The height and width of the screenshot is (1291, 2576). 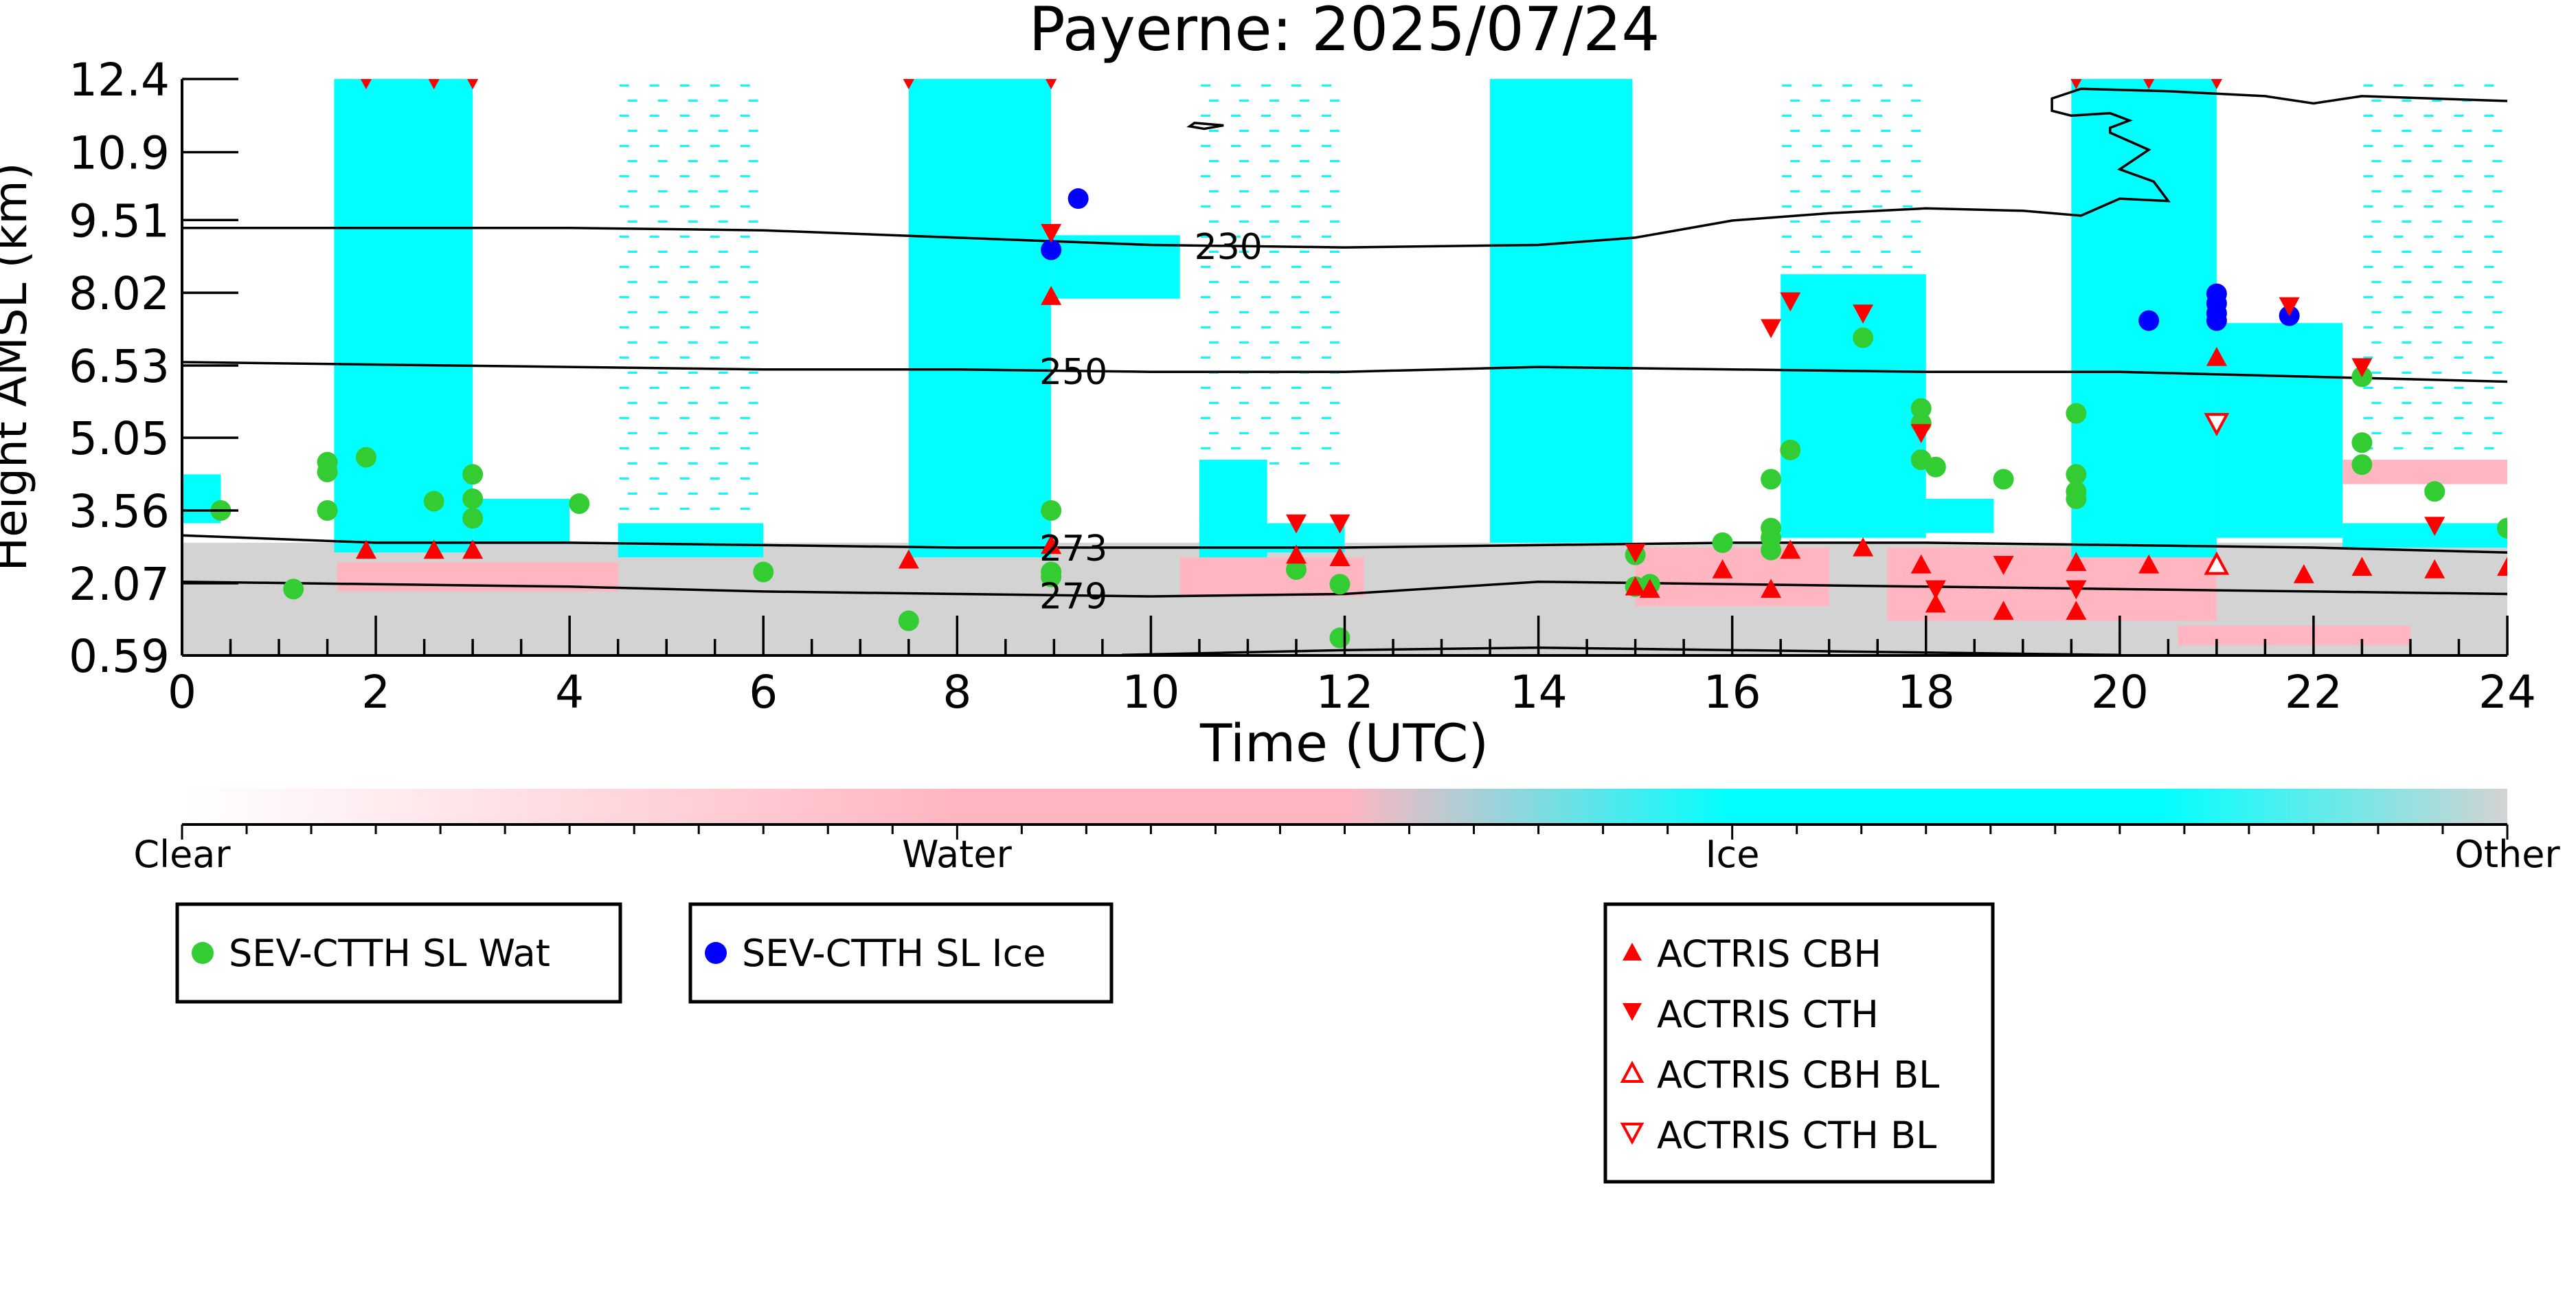 What do you see at coordinates (716, 953) in the screenshot?
I see `legend-marker-sev-ice` at bounding box center [716, 953].